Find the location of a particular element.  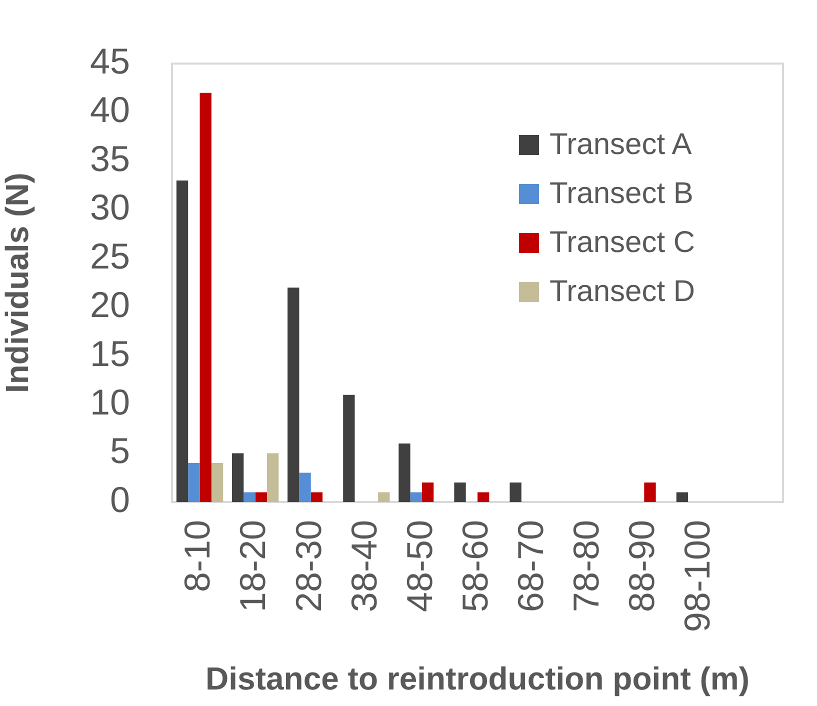

y-tick-label: 45 is located at coordinates (110, 61).